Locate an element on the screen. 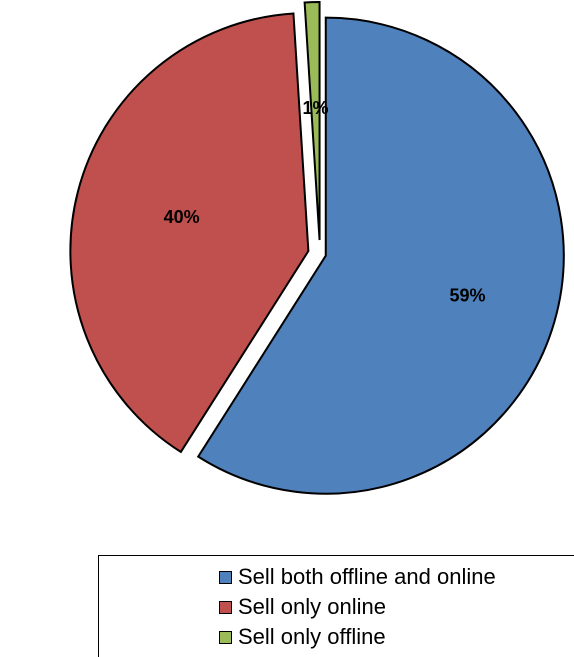 The image size is (574, 657). legend-item-sell-both: Sell both offline and online is located at coordinates (396, 577).